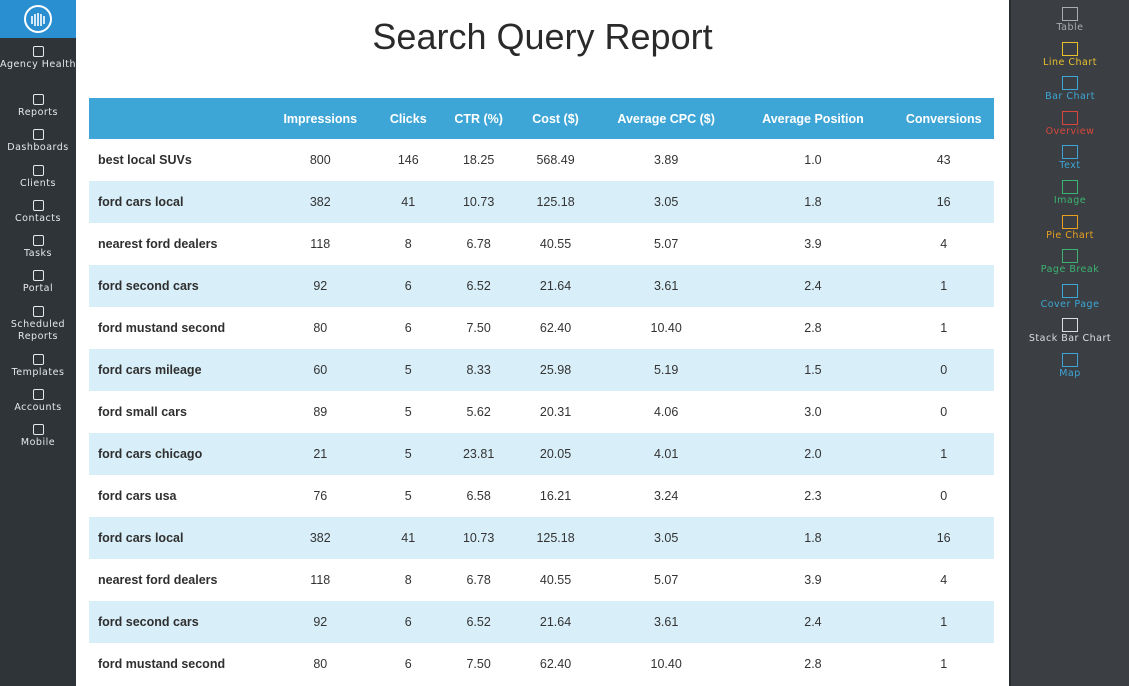 The height and width of the screenshot is (686, 1129). Describe the element at coordinates (478, 244) in the screenshot. I see `value-cell: 6.78` at that location.